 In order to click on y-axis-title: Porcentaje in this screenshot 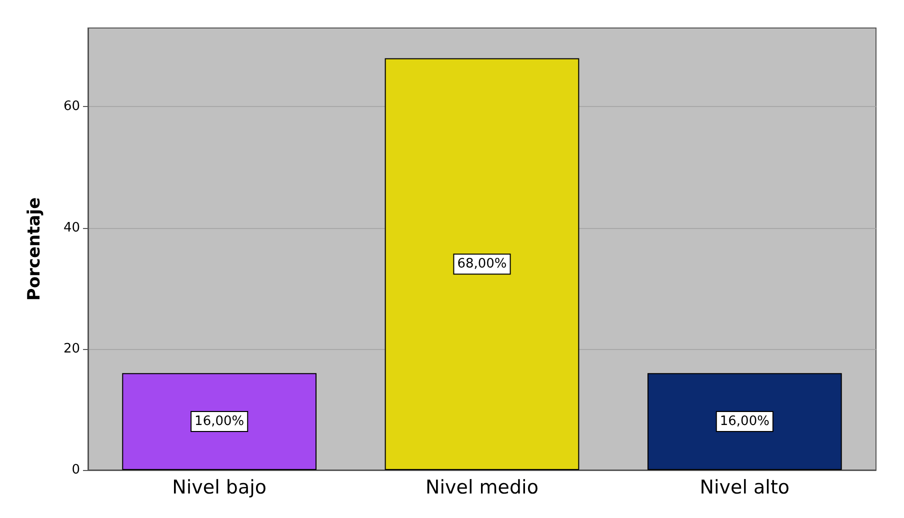, I will do `click(34, 249)`.